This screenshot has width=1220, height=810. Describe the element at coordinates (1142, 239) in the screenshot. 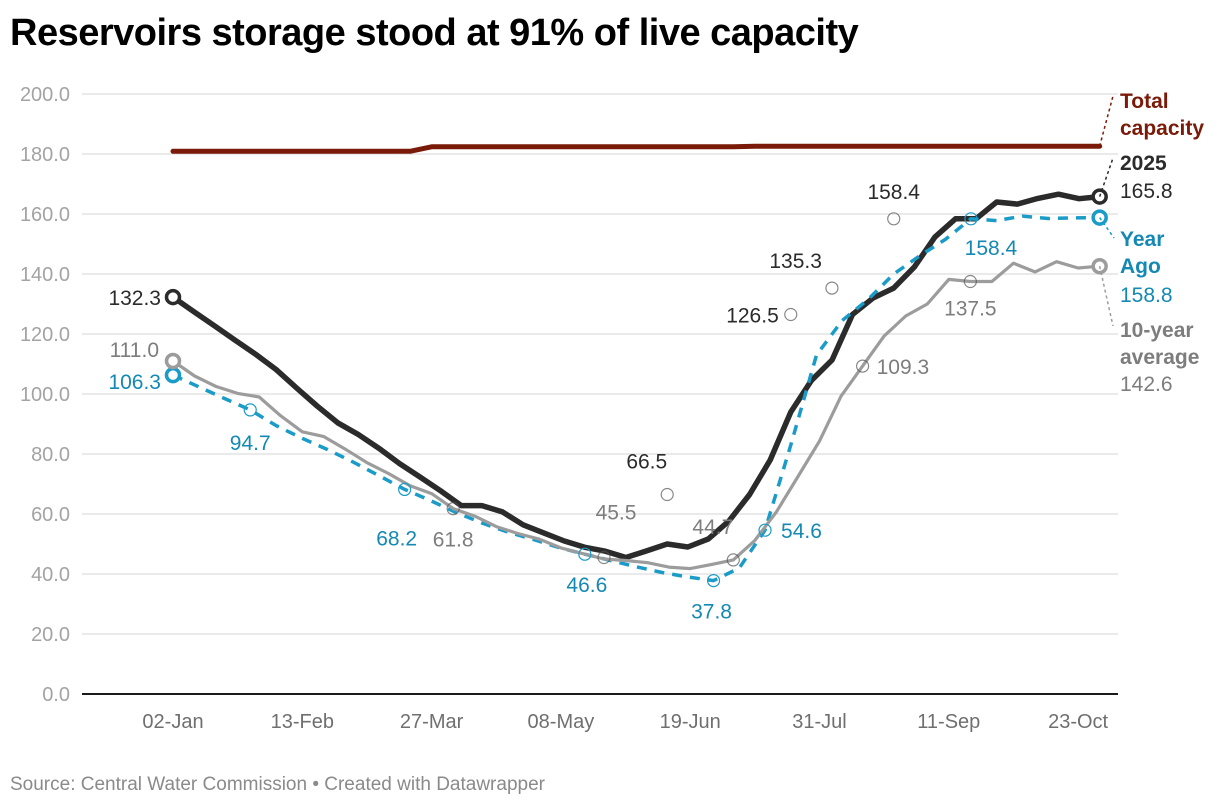

I see `legend-label: Year` at that location.